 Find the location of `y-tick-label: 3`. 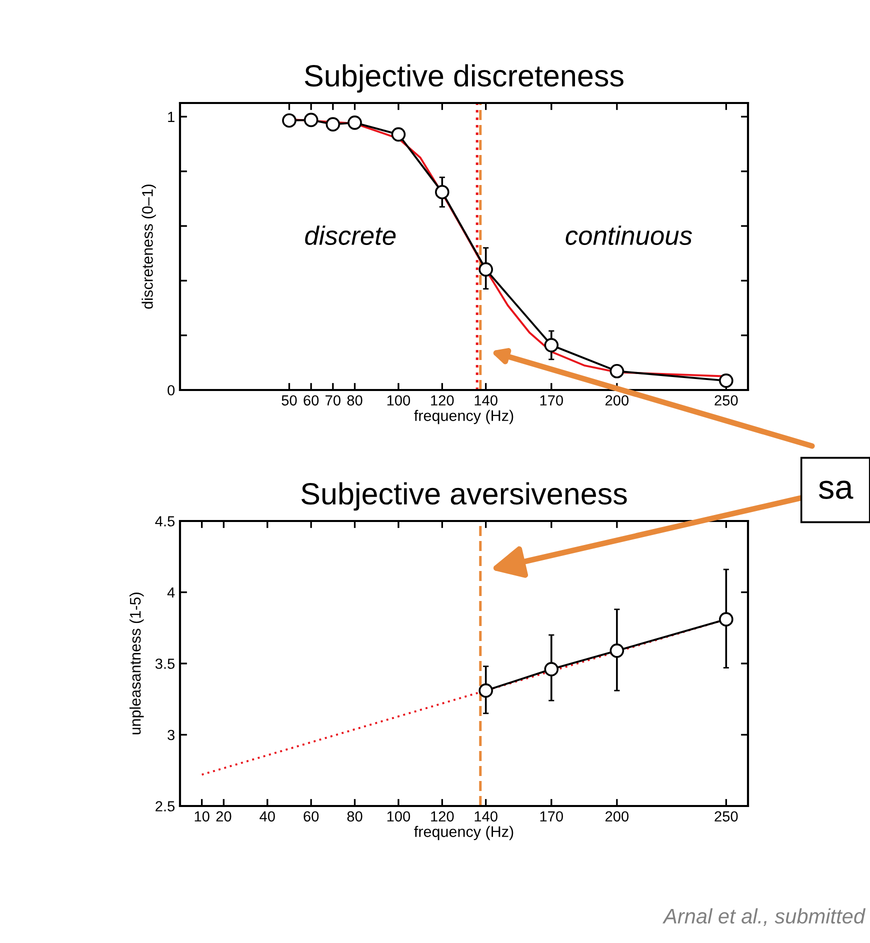

y-tick-label: 3 is located at coordinates (171, 735).